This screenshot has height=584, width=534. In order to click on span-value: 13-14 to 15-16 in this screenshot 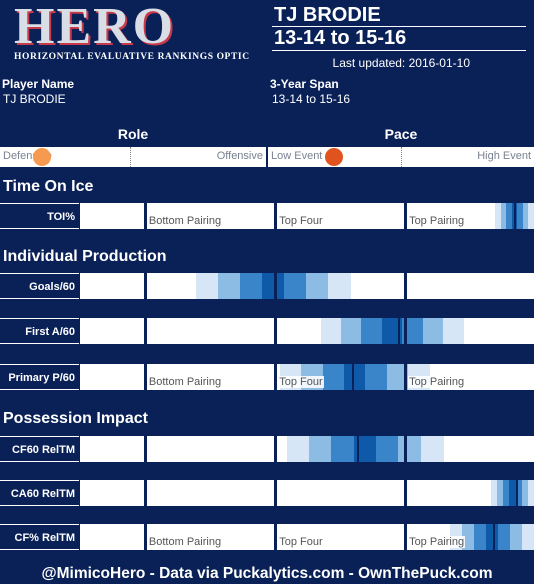, I will do `click(311, 99)`.